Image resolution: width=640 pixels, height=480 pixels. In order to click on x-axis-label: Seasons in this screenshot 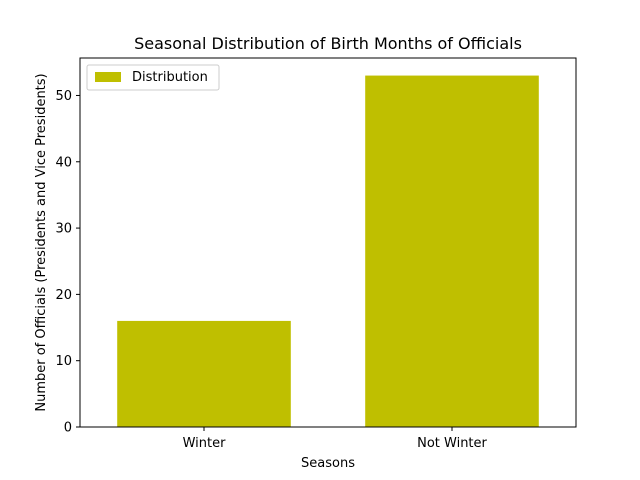, I will do `click(328, 463)`.